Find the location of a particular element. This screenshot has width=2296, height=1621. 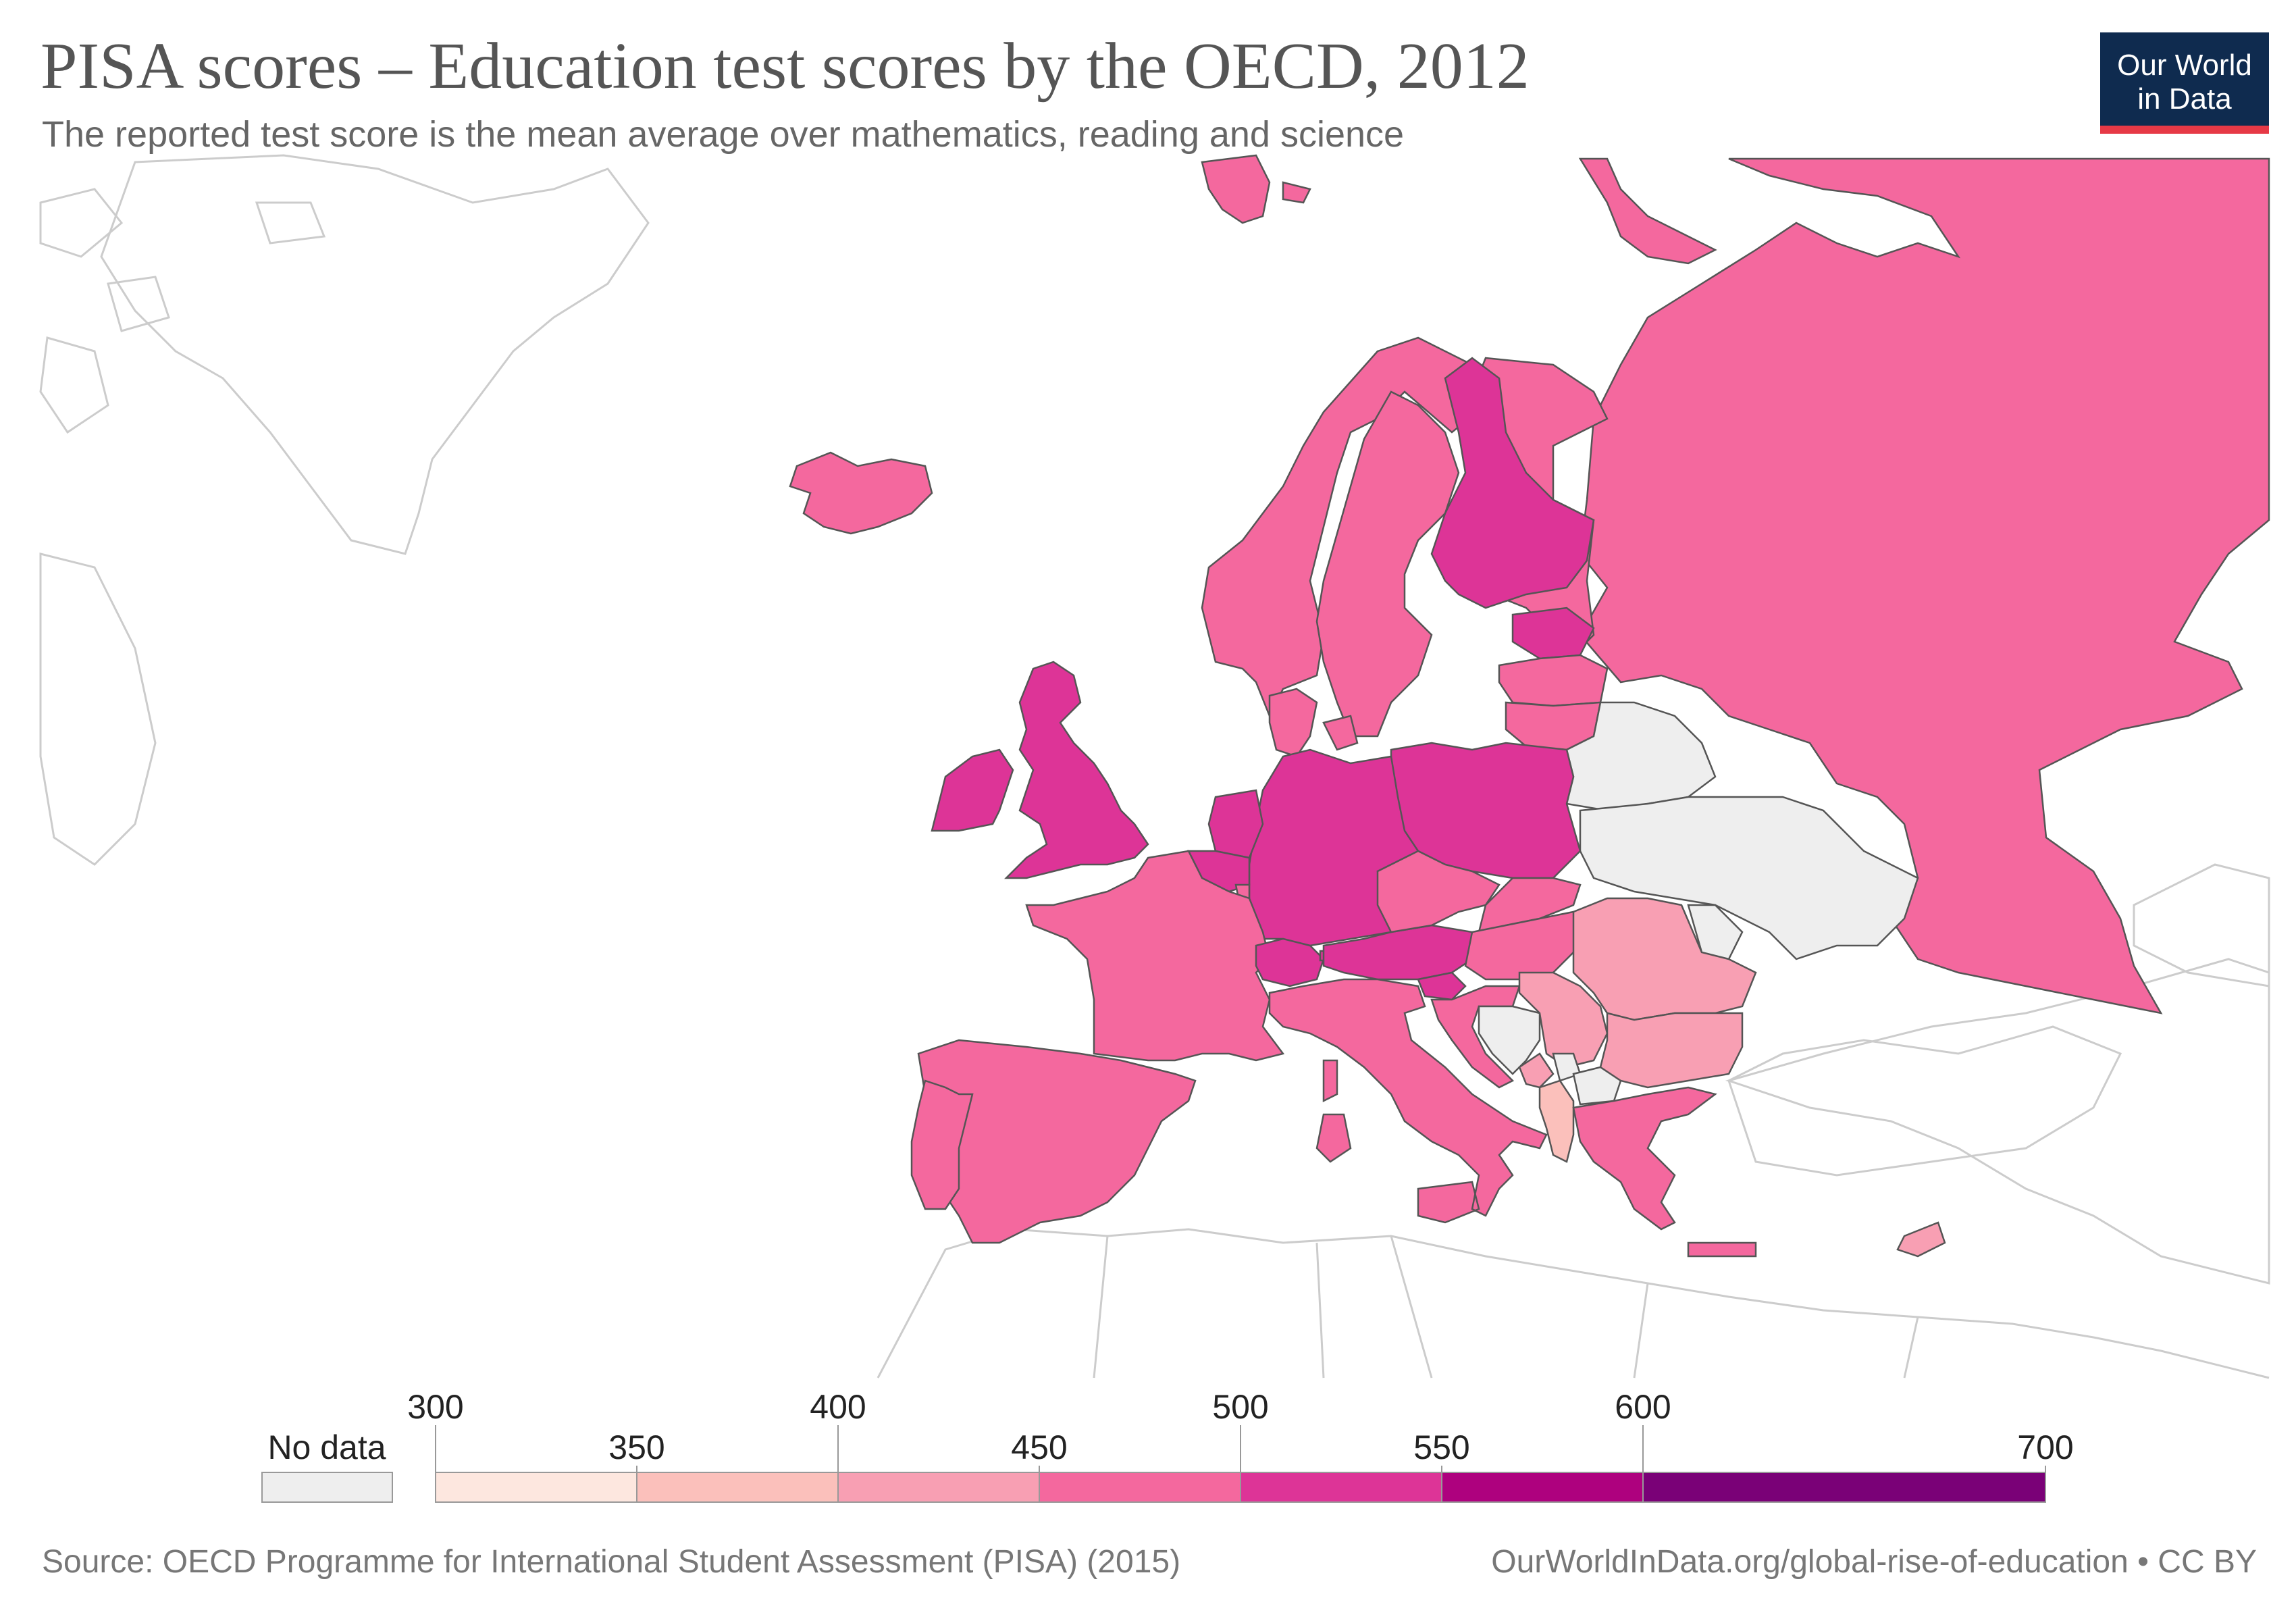

legend-no-data-swatch is located at coordinates (327, 1487).